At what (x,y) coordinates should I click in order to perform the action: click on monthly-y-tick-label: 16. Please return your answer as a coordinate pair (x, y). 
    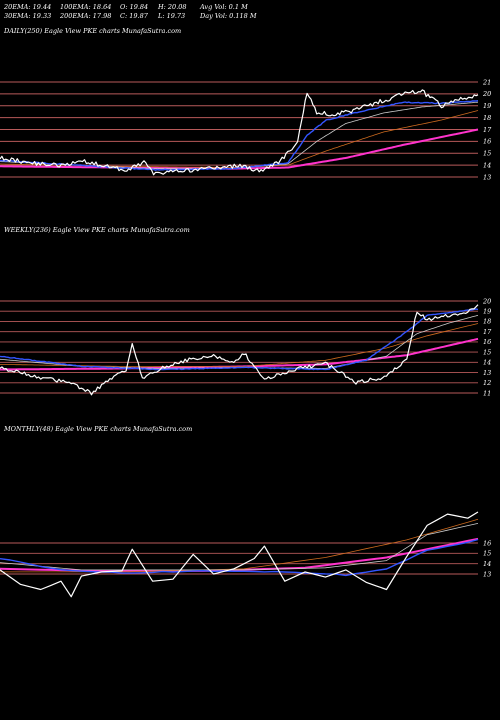
    Looking at the image, I should click on (487, 543).